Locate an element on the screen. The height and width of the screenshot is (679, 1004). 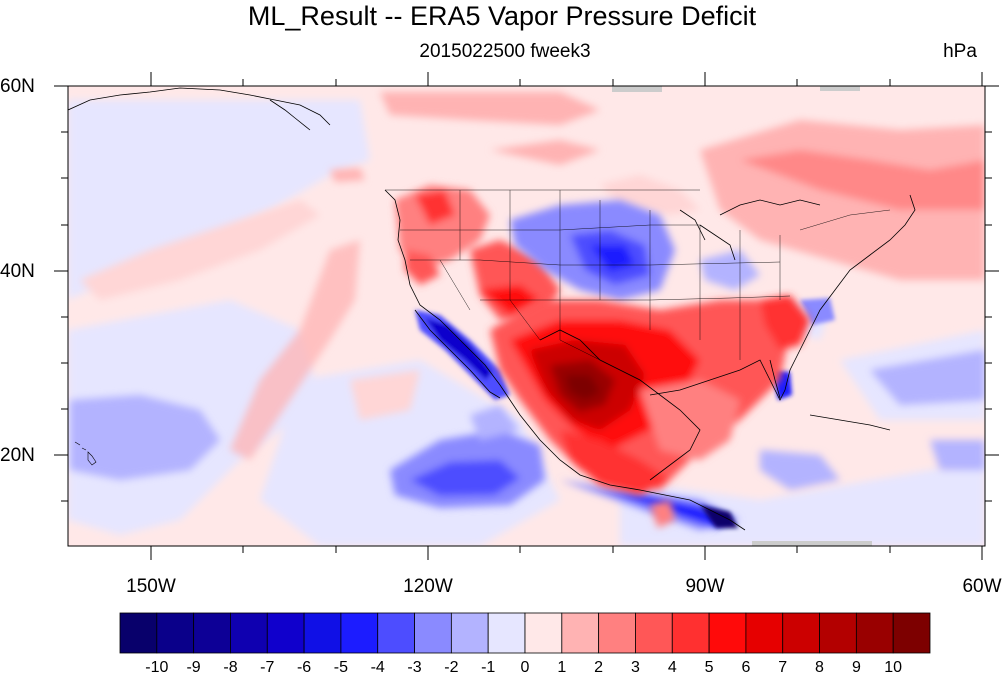
colorbar-tick-label: -2 is located at coordinates (451, 667).